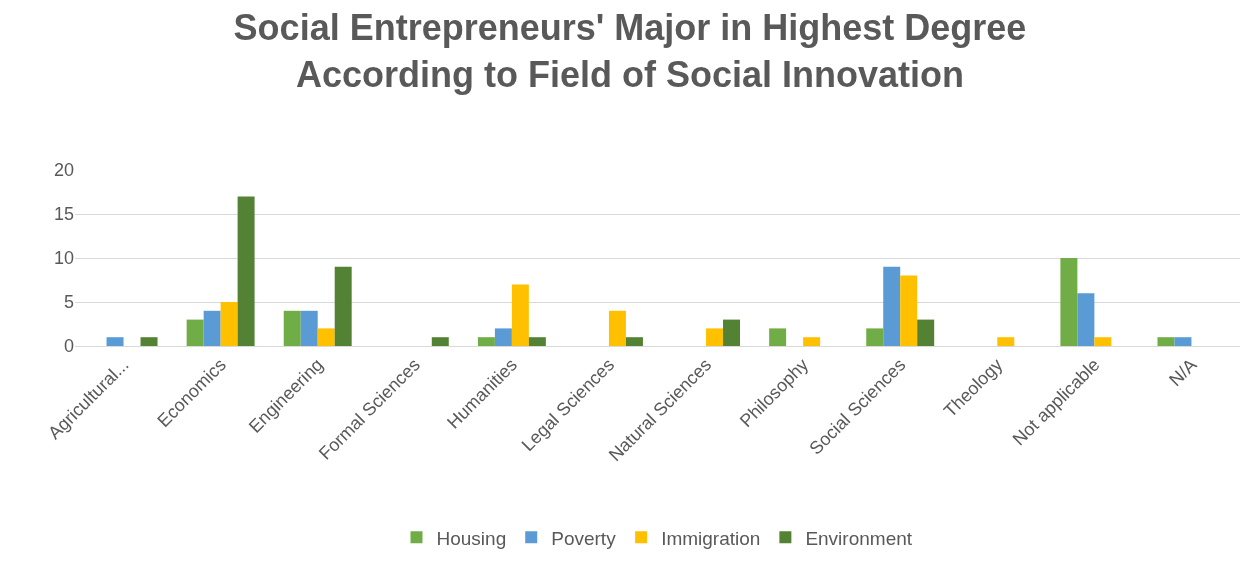 The height and width of the screenshot is (568, 1260). I want to click on chart-title: Social Entrepreneurs' Major in Highest Degree According to Field of Social Innovation, so click(630, 50).